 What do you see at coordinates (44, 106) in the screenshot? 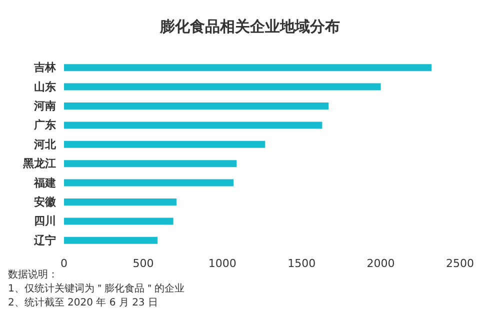
I see `y-tick-label: 河南` at bounding box center [44, 106].